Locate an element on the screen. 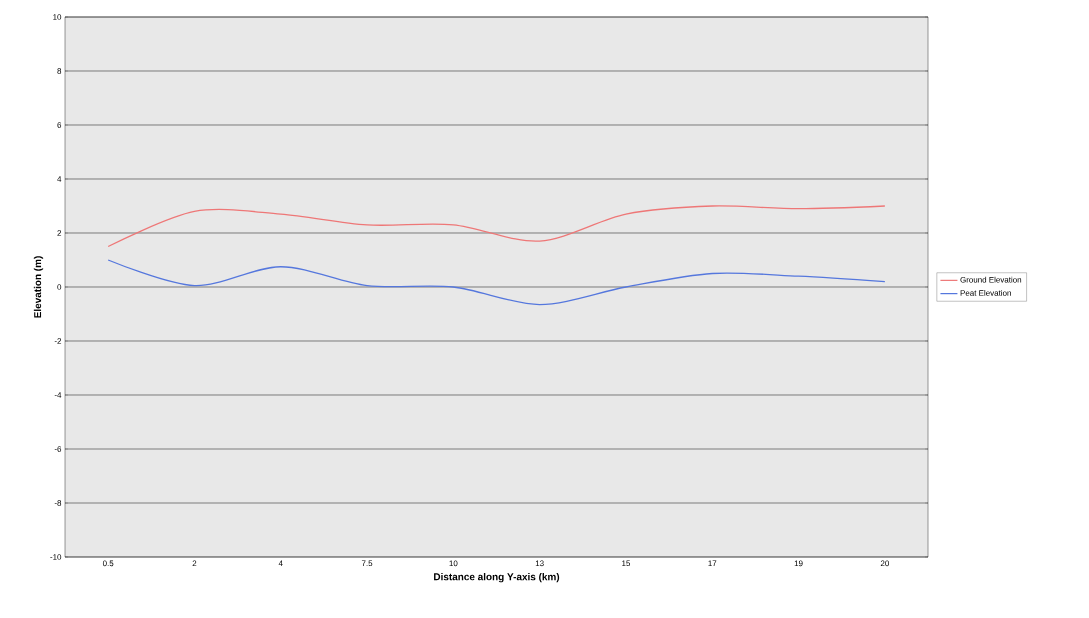 This screenshot has width=1089, height=618. x-axis-title: Distance along Y-axis (km) is located at coordinates (497, 578).